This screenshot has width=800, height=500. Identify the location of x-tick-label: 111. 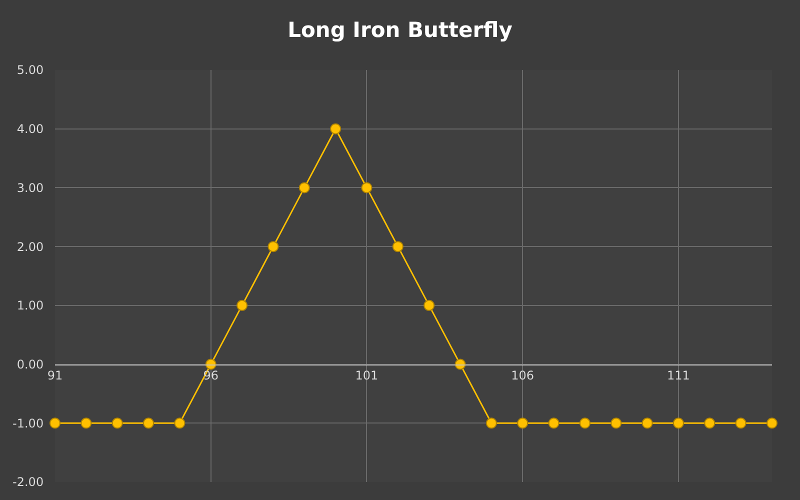
(678, 375).